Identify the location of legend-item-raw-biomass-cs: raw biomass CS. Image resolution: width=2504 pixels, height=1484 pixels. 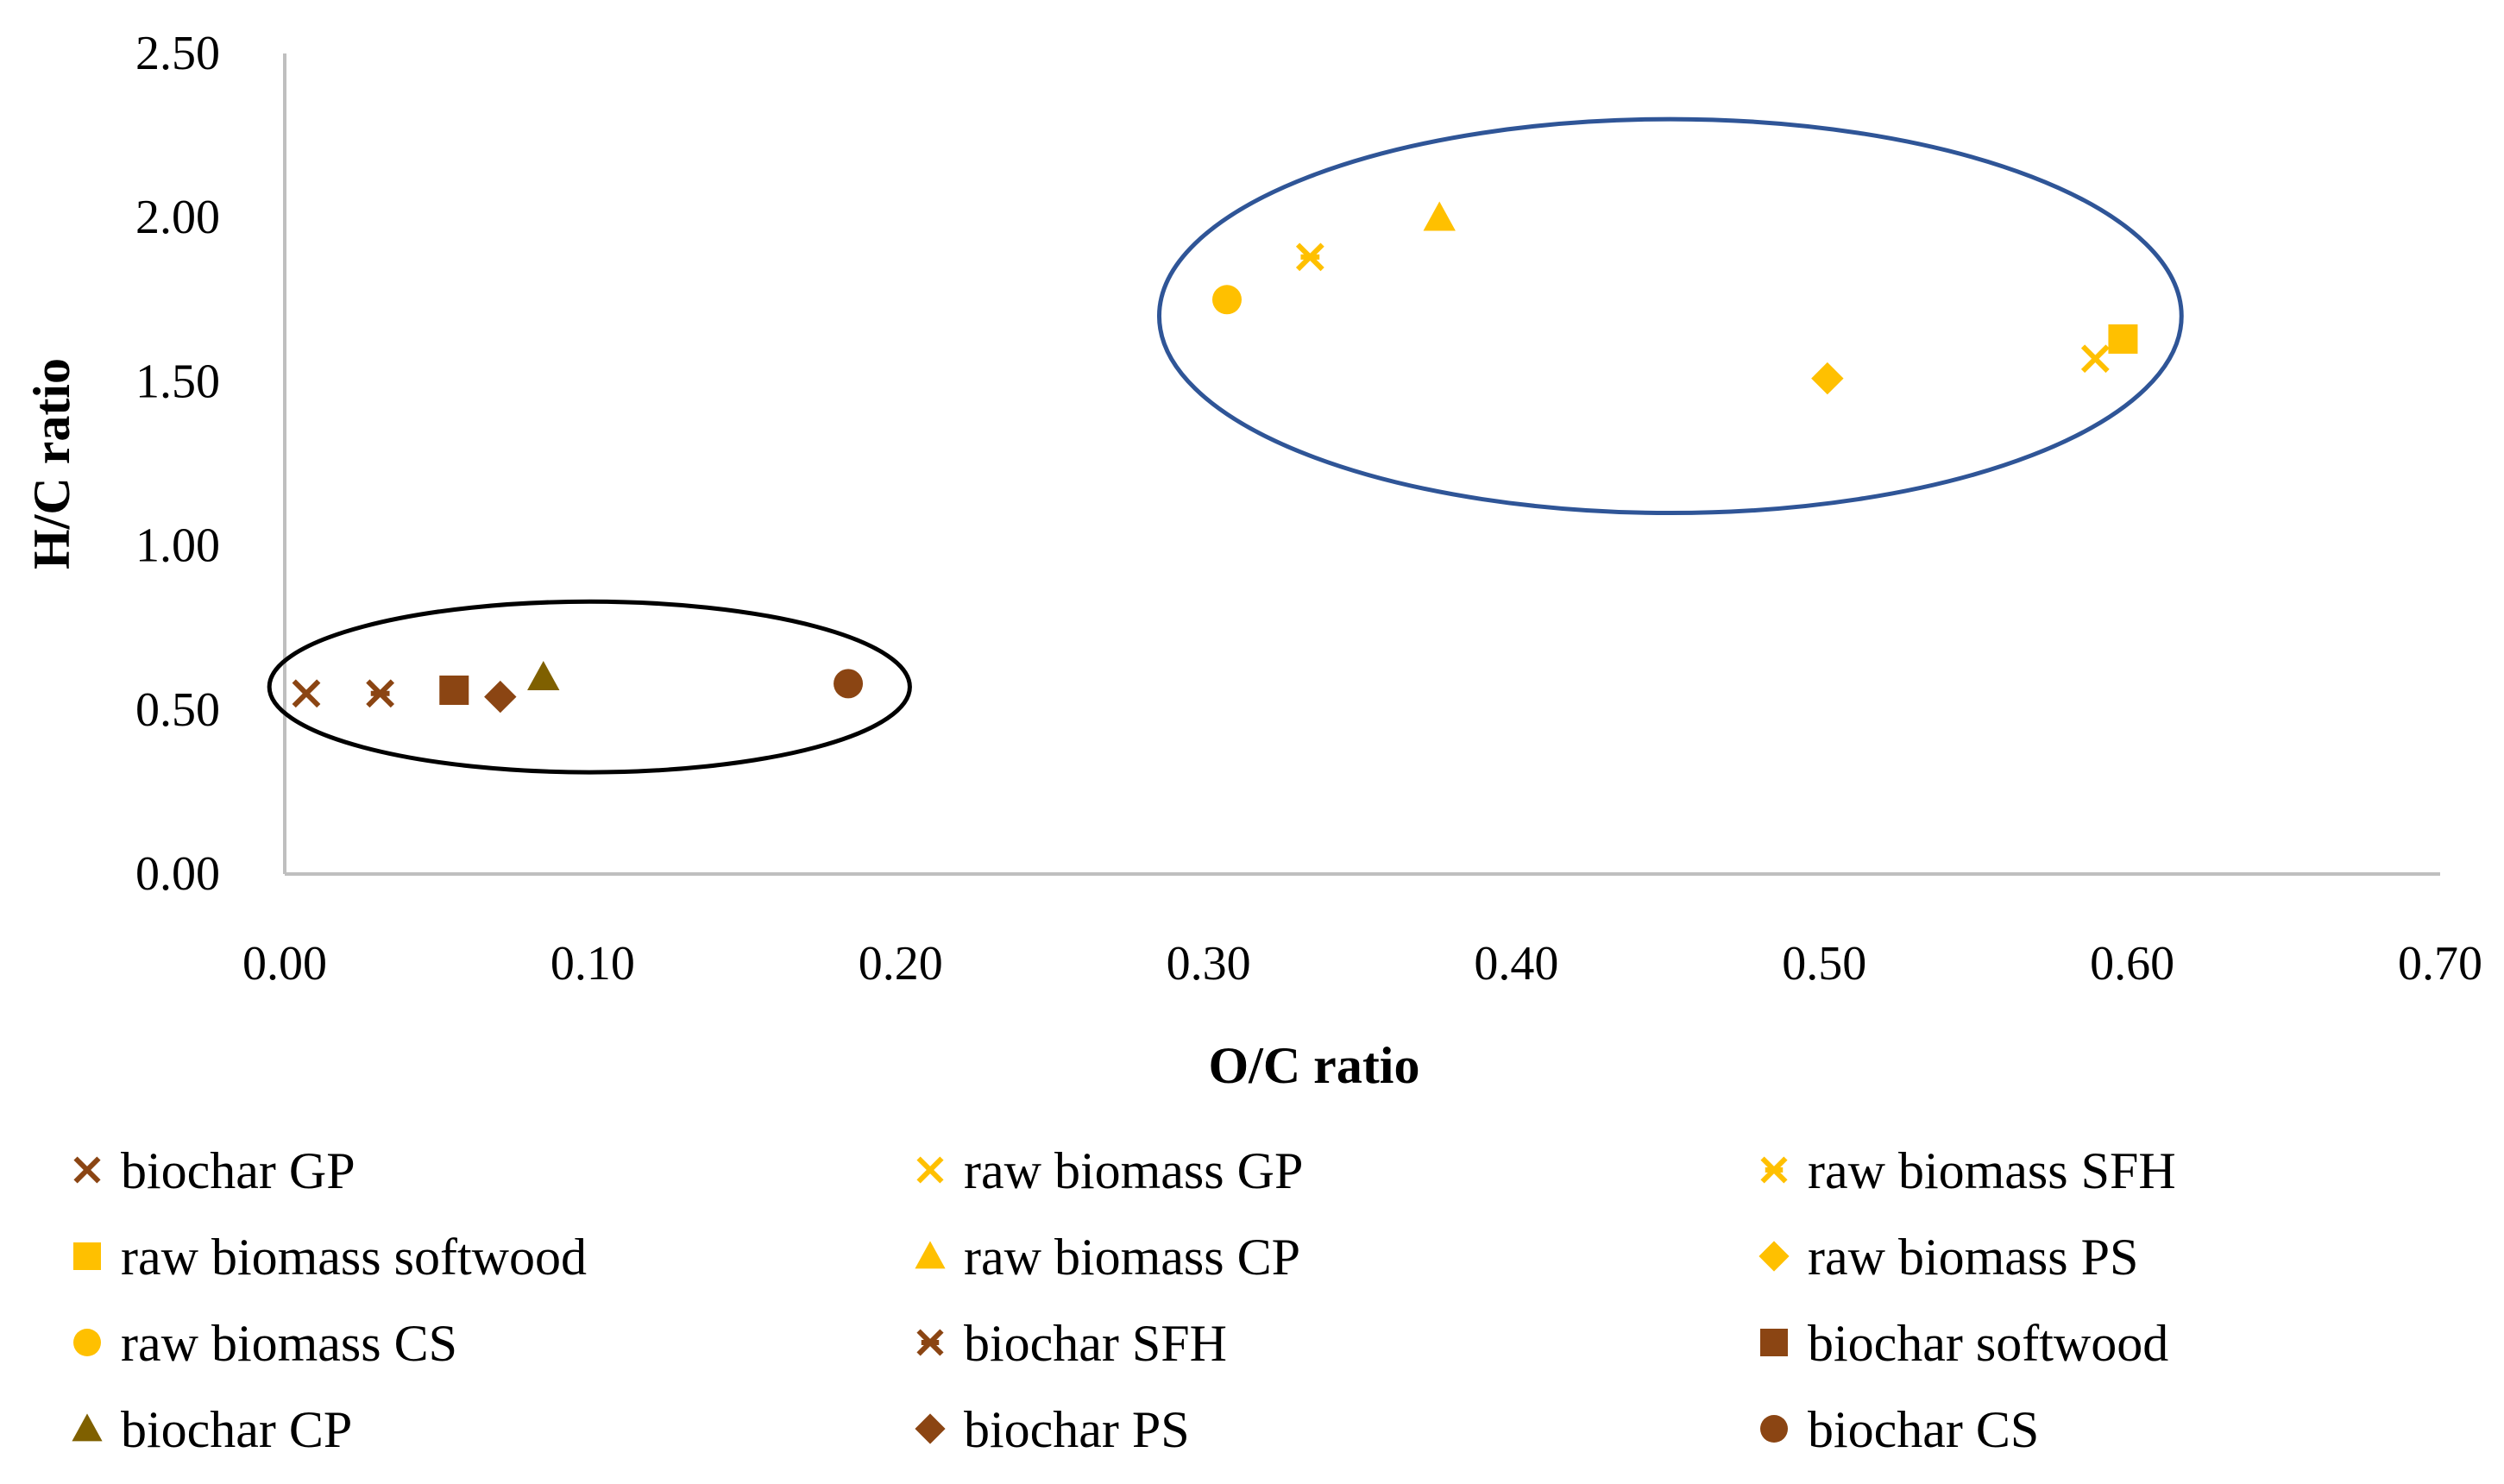
(265, 1343).